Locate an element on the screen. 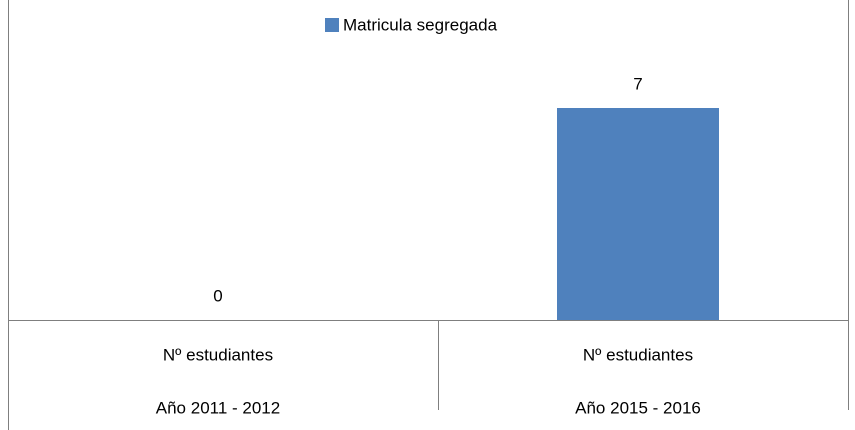 The image size is (855, 430). bar is located at coordinates (638, 214).